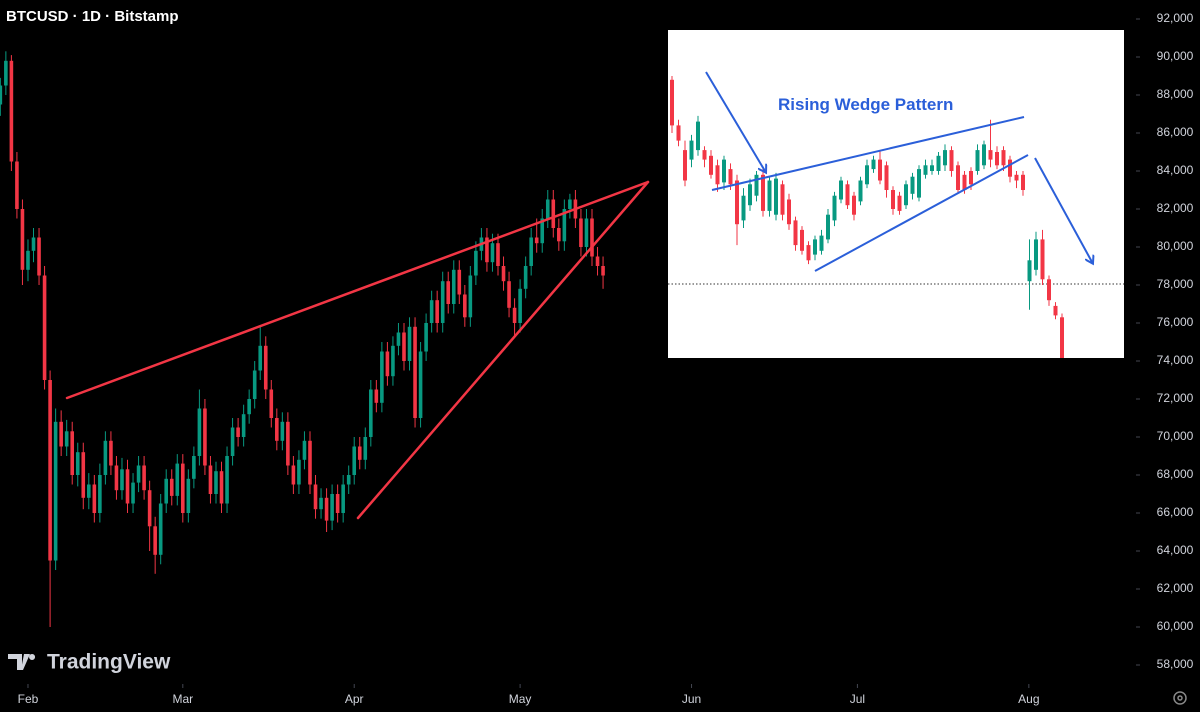 The image size is (1200, 712). I want to click on x-axis: Feb Mar Apr May Jun Jul Aug, so click(529, 695).